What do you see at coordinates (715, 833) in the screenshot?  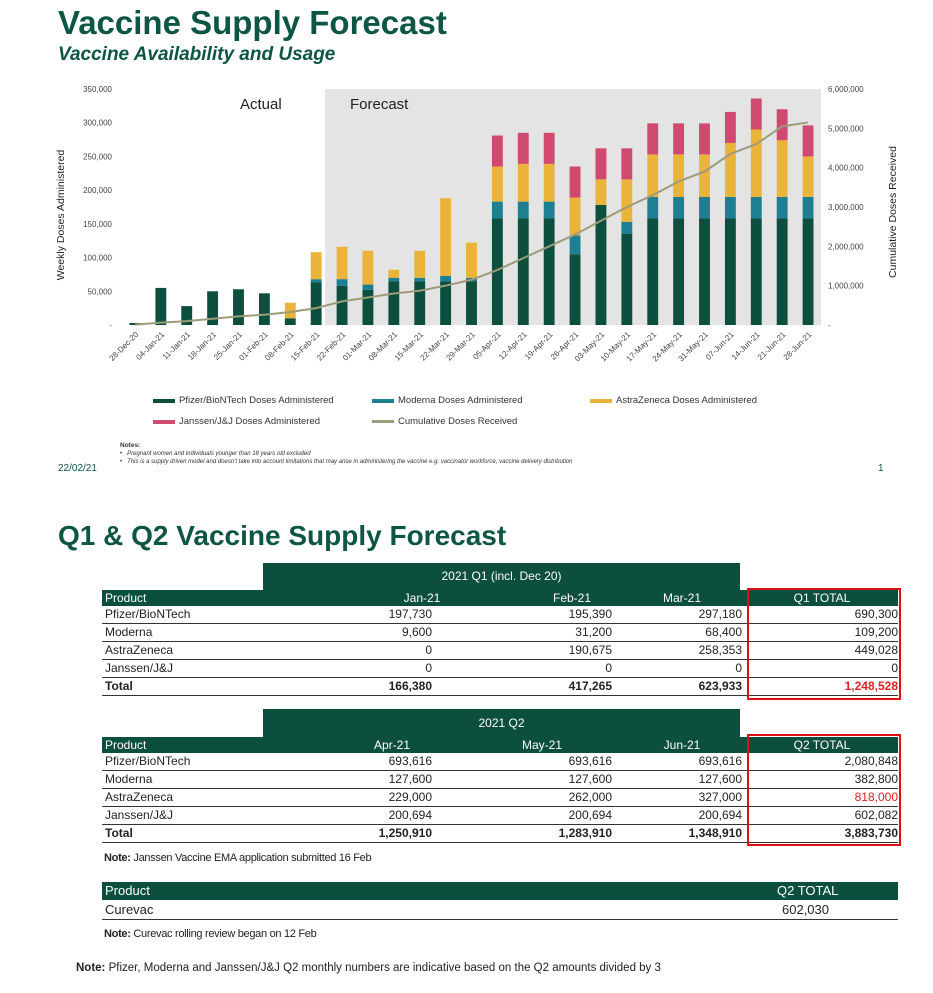 I see `cell-value: 1,348,910` at bounding box center [715, 833].